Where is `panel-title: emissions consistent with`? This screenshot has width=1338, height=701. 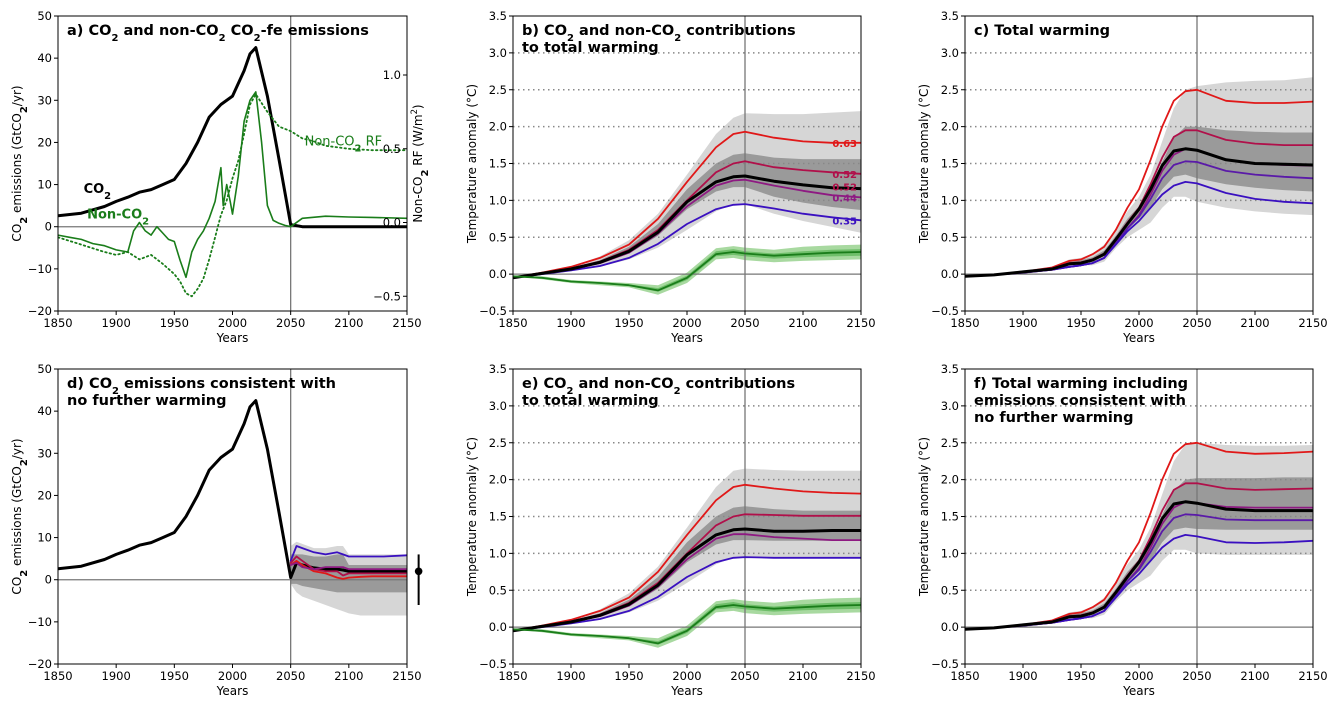
panel-title: emissions consistent with is located at coordinates (1080, 401).